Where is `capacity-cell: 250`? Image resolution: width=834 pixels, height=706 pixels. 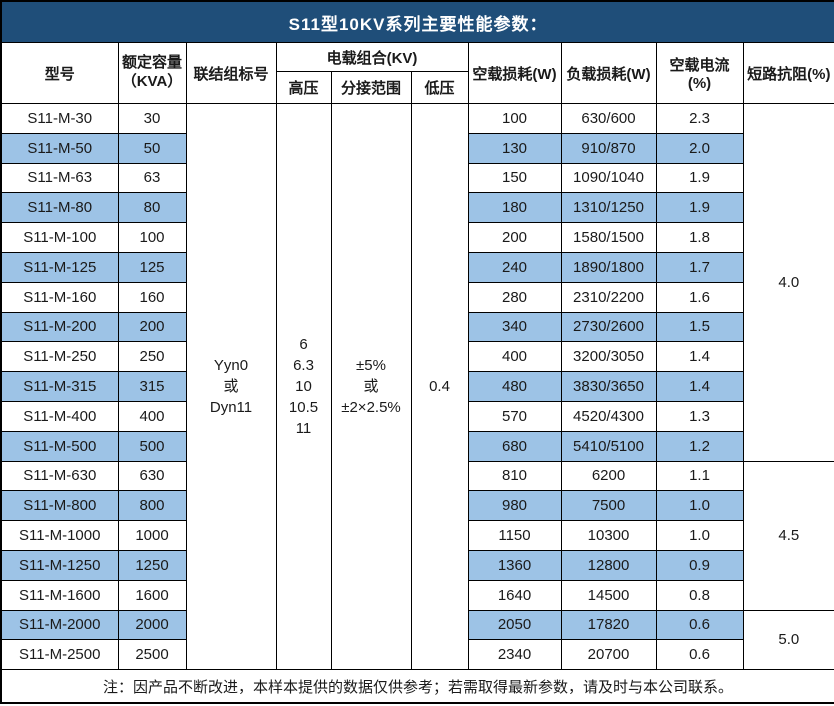 capacity-cell: 250 is located at coordinates (152, 357).